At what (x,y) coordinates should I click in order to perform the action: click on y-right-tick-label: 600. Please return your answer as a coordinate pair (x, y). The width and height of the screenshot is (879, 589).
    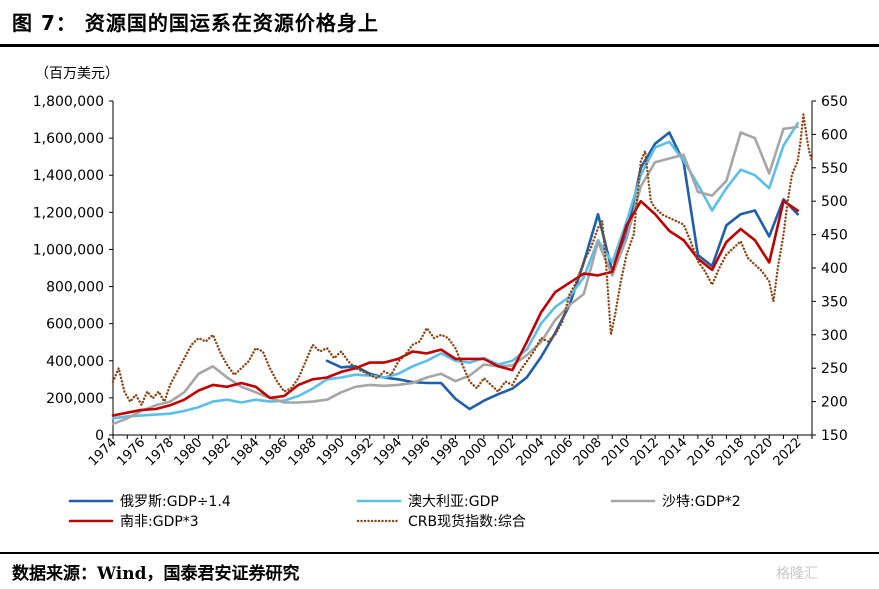
    Looking at the image, I should click on (834, 135).